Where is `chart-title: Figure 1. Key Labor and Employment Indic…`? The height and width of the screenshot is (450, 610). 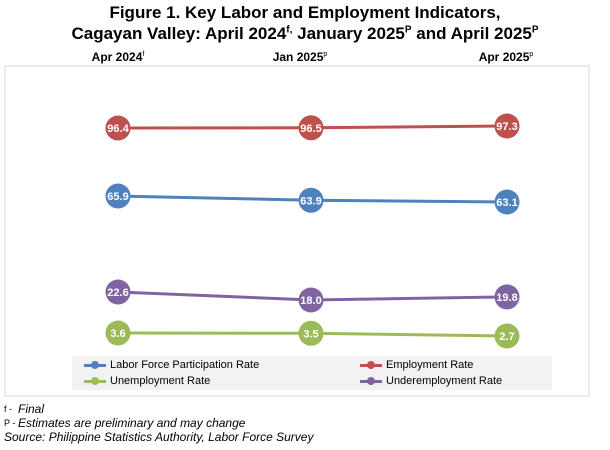
chart-title: Figure 1. Key Labor and Employment Indic… is located at coordinates (305, 23).